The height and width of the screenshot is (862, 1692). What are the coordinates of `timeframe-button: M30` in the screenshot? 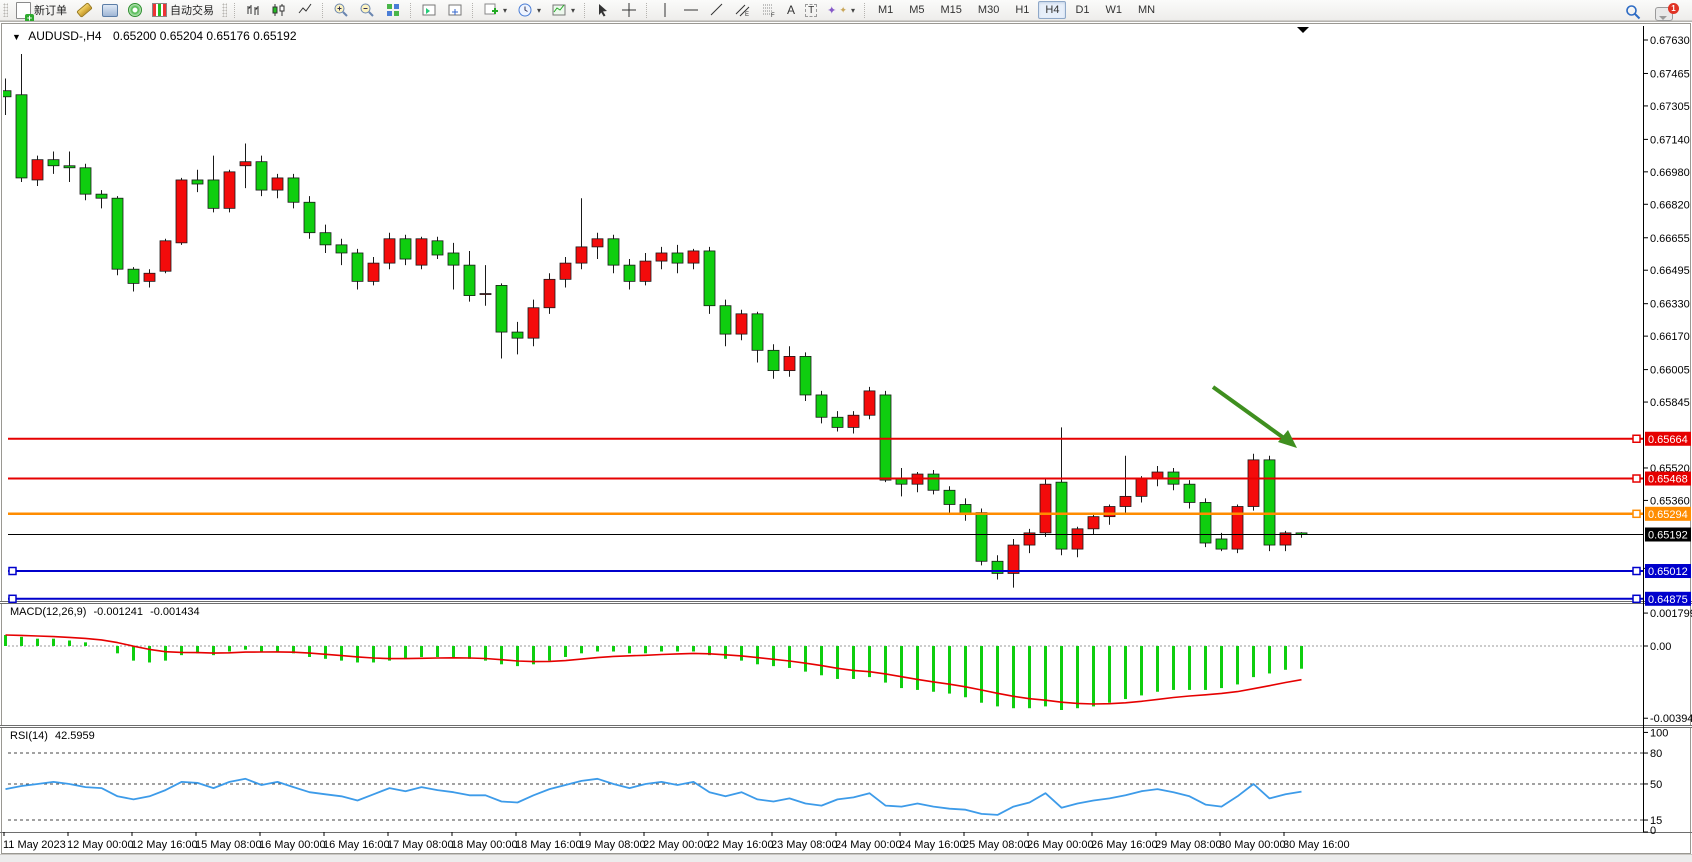 It's located at (988, 10).